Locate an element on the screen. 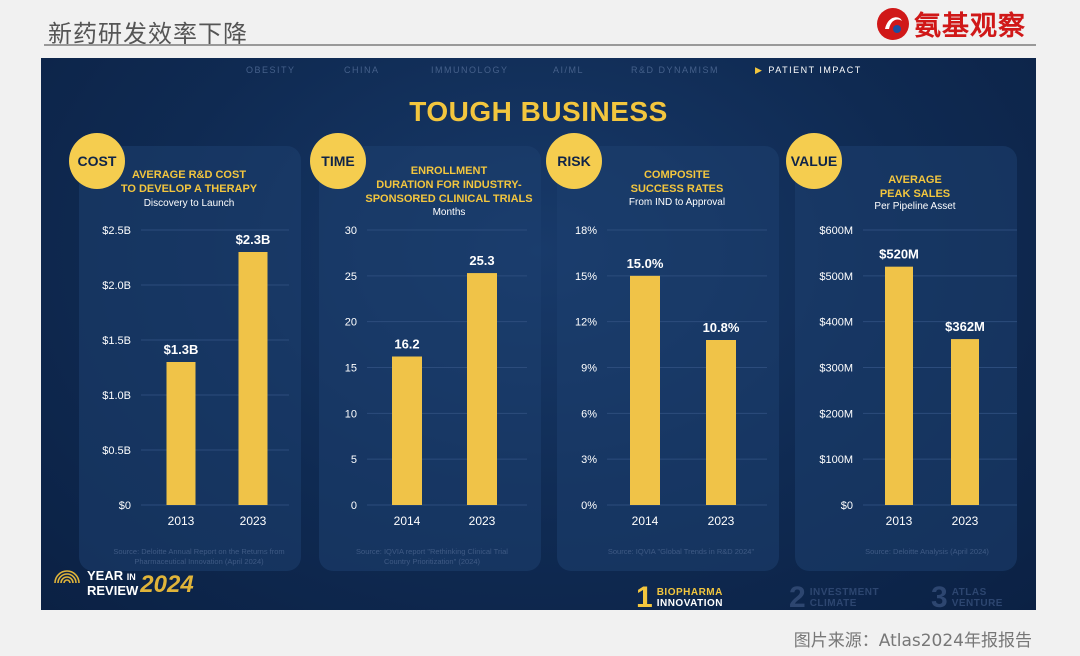 The height and width of the screenshot is (656, 1080). footer-tab-label: INNOVATION is located at coordinates (689, 603).